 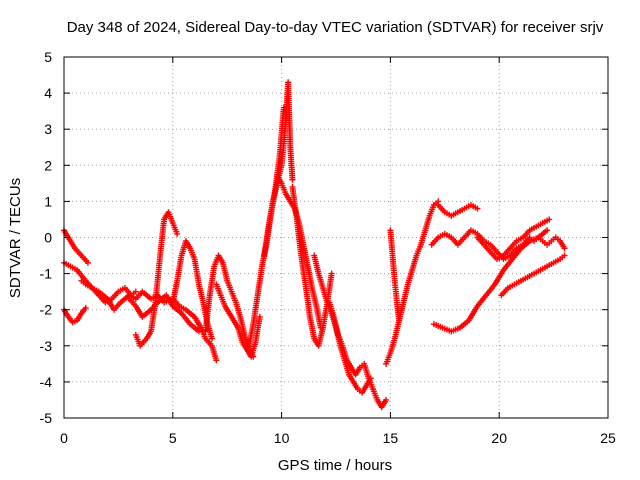 I want to click on y-tick-label: 5, so click(x=48, y=57).